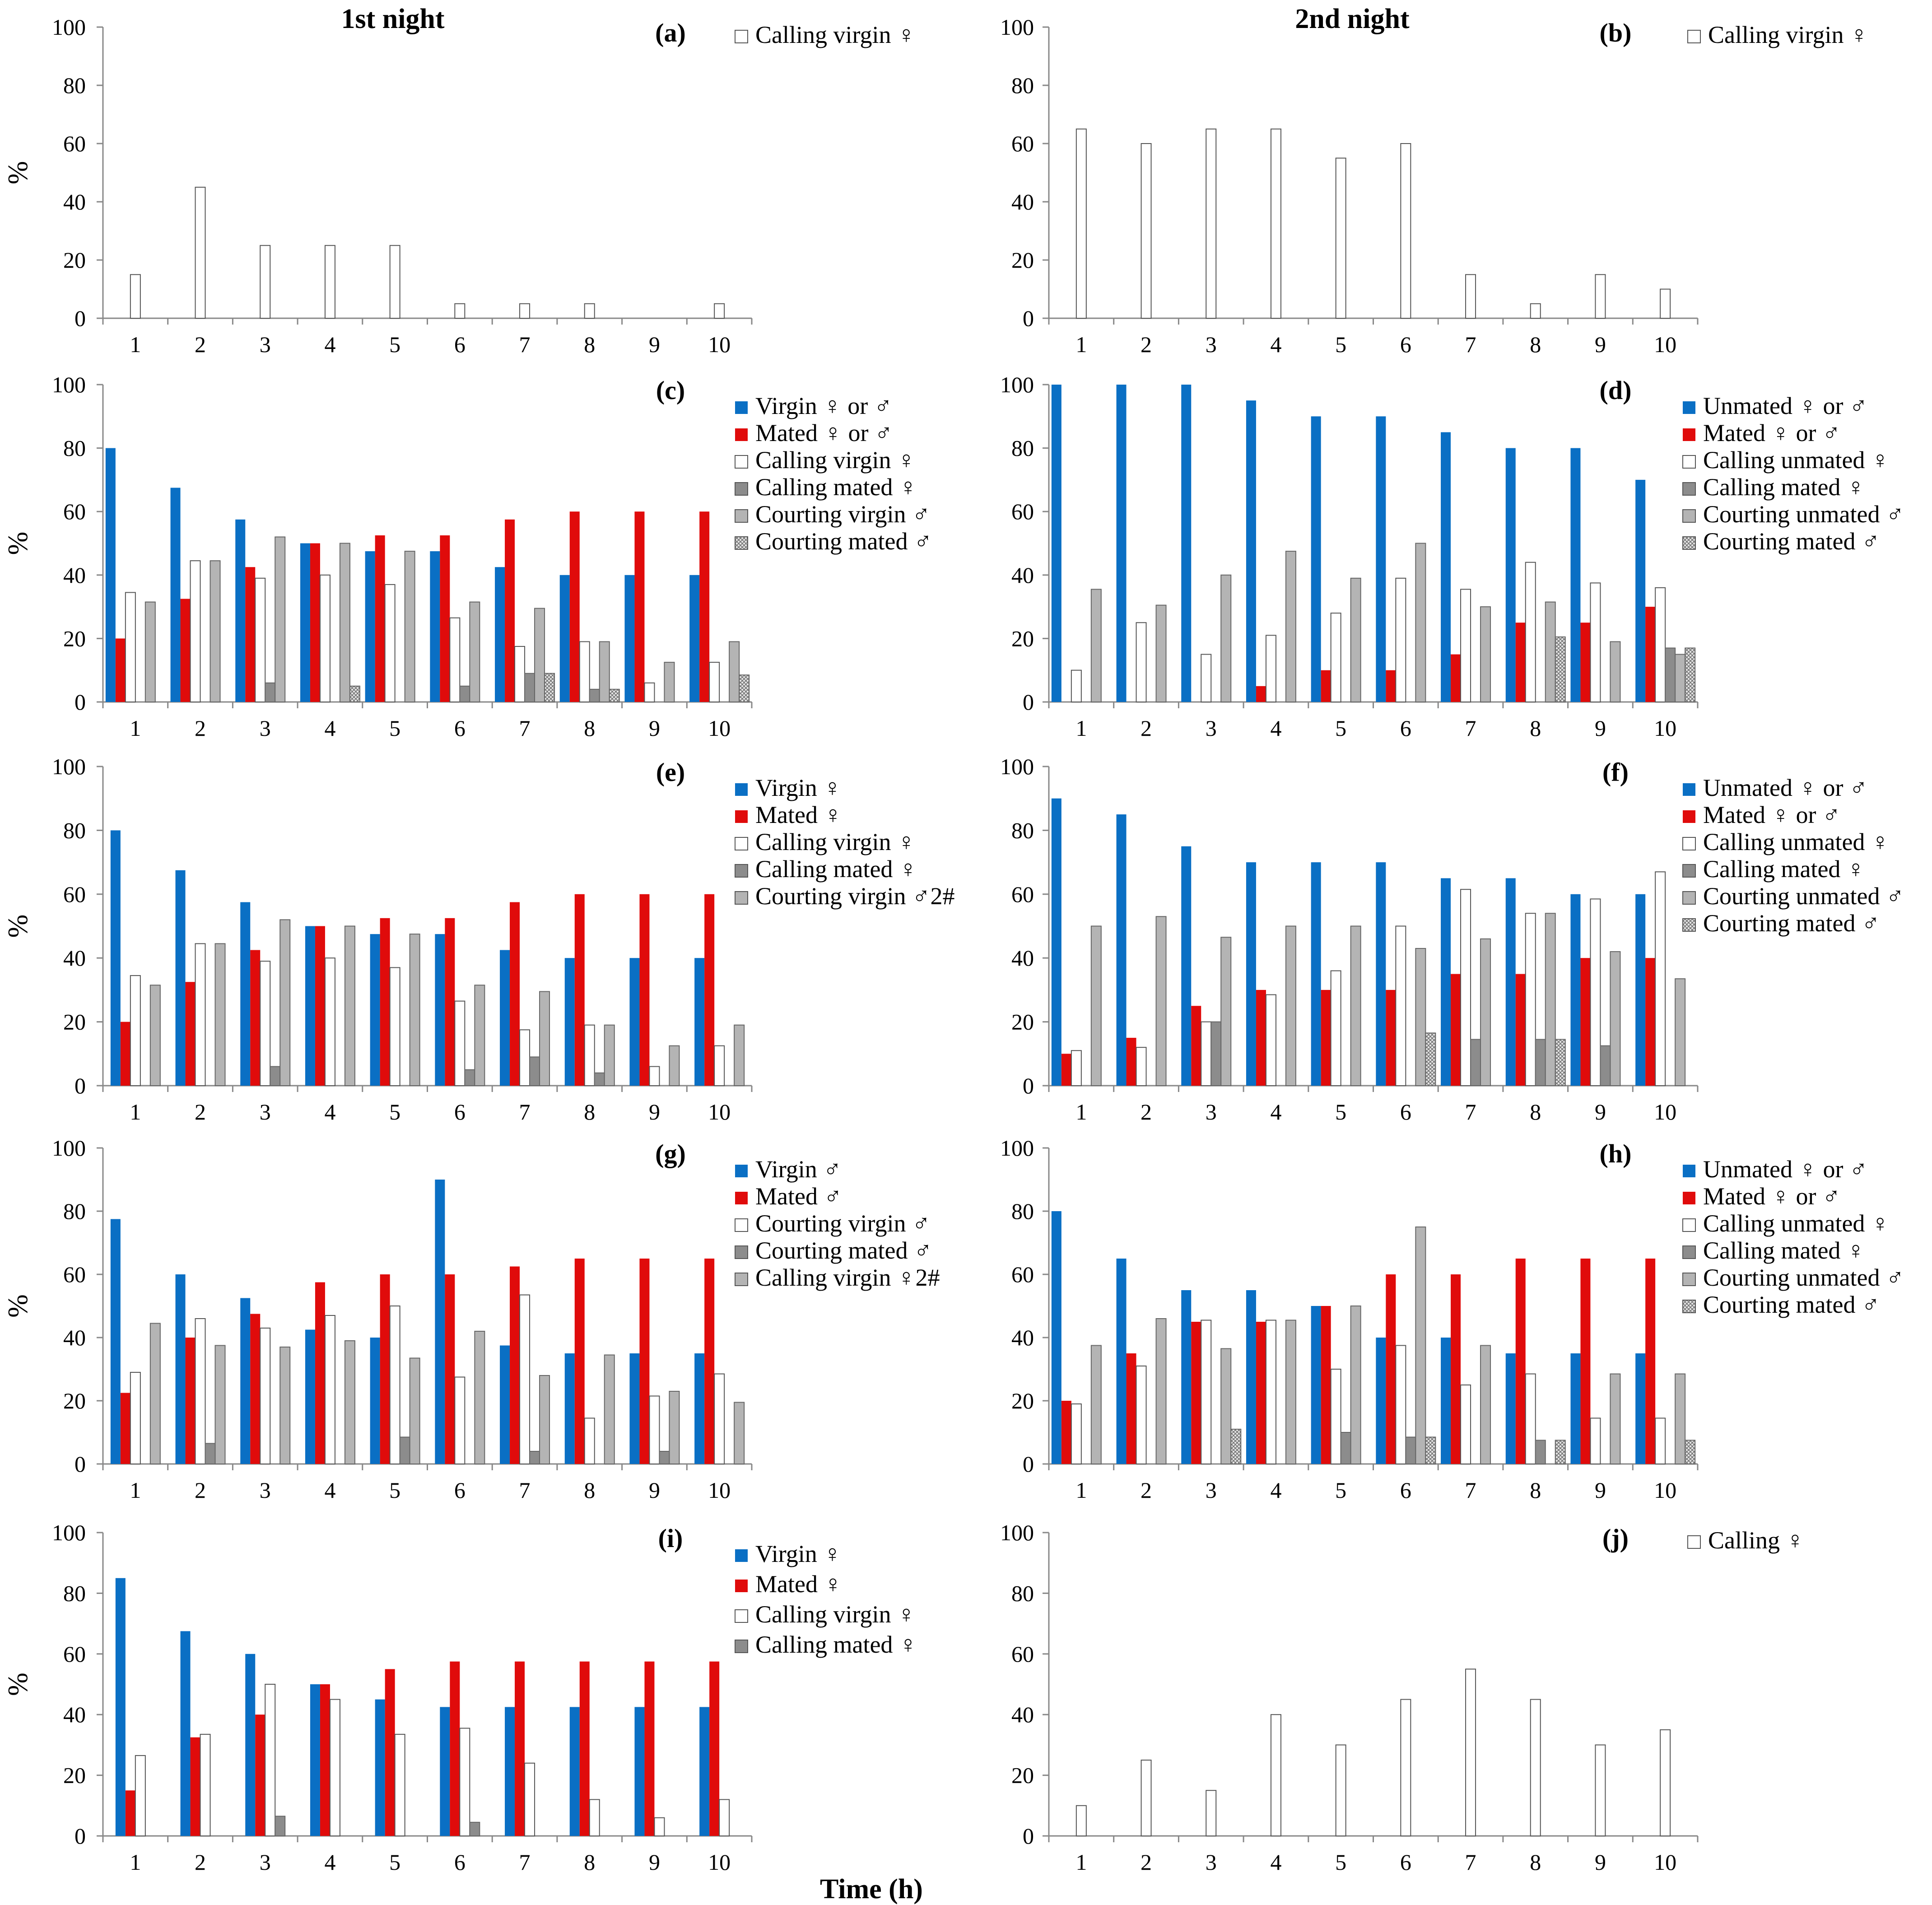 The image size is (1932, 1905). Describe the element at coordinates (450, 1002) in the screenshot. I see `bar-e-s1-c6` at that location.